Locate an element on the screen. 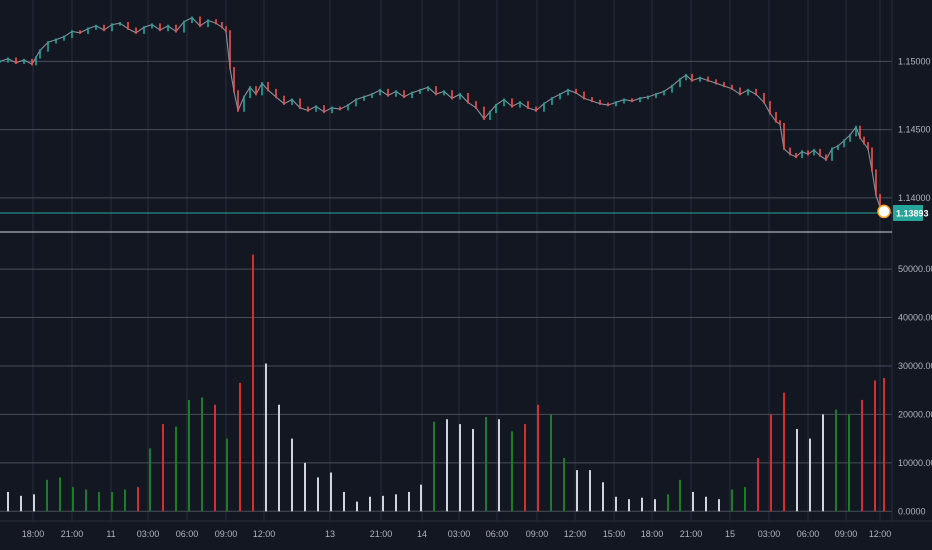 The image size is (932, 550). time-label-18: 03:00 is located at coordinates (769, 534).